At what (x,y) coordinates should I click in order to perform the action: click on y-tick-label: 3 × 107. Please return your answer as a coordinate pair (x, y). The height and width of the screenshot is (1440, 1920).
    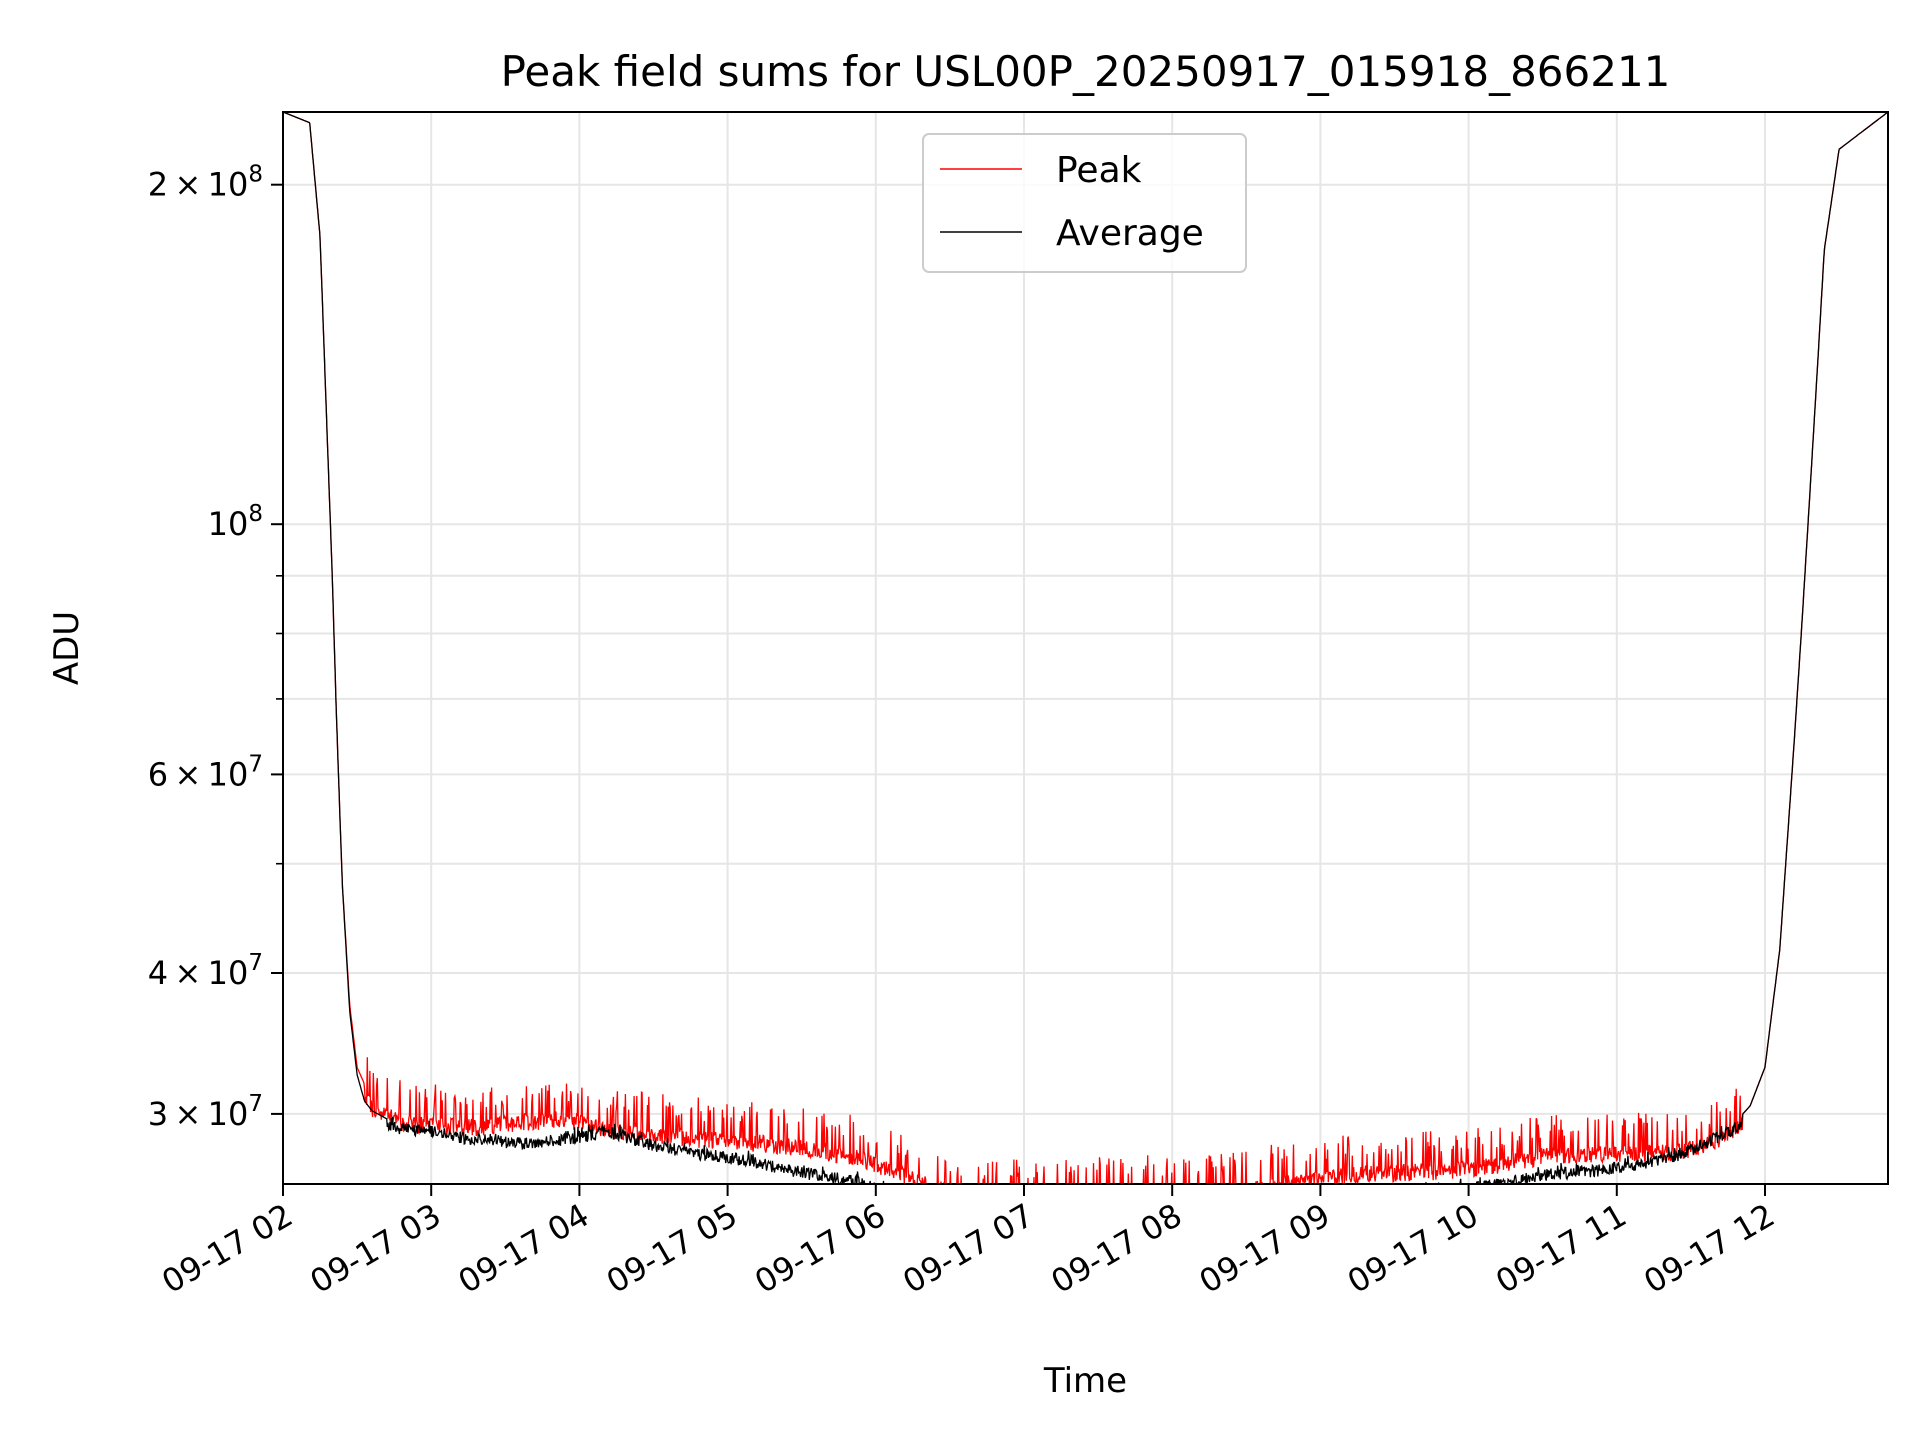
    Looking at the image, I should click on (205, 1112).